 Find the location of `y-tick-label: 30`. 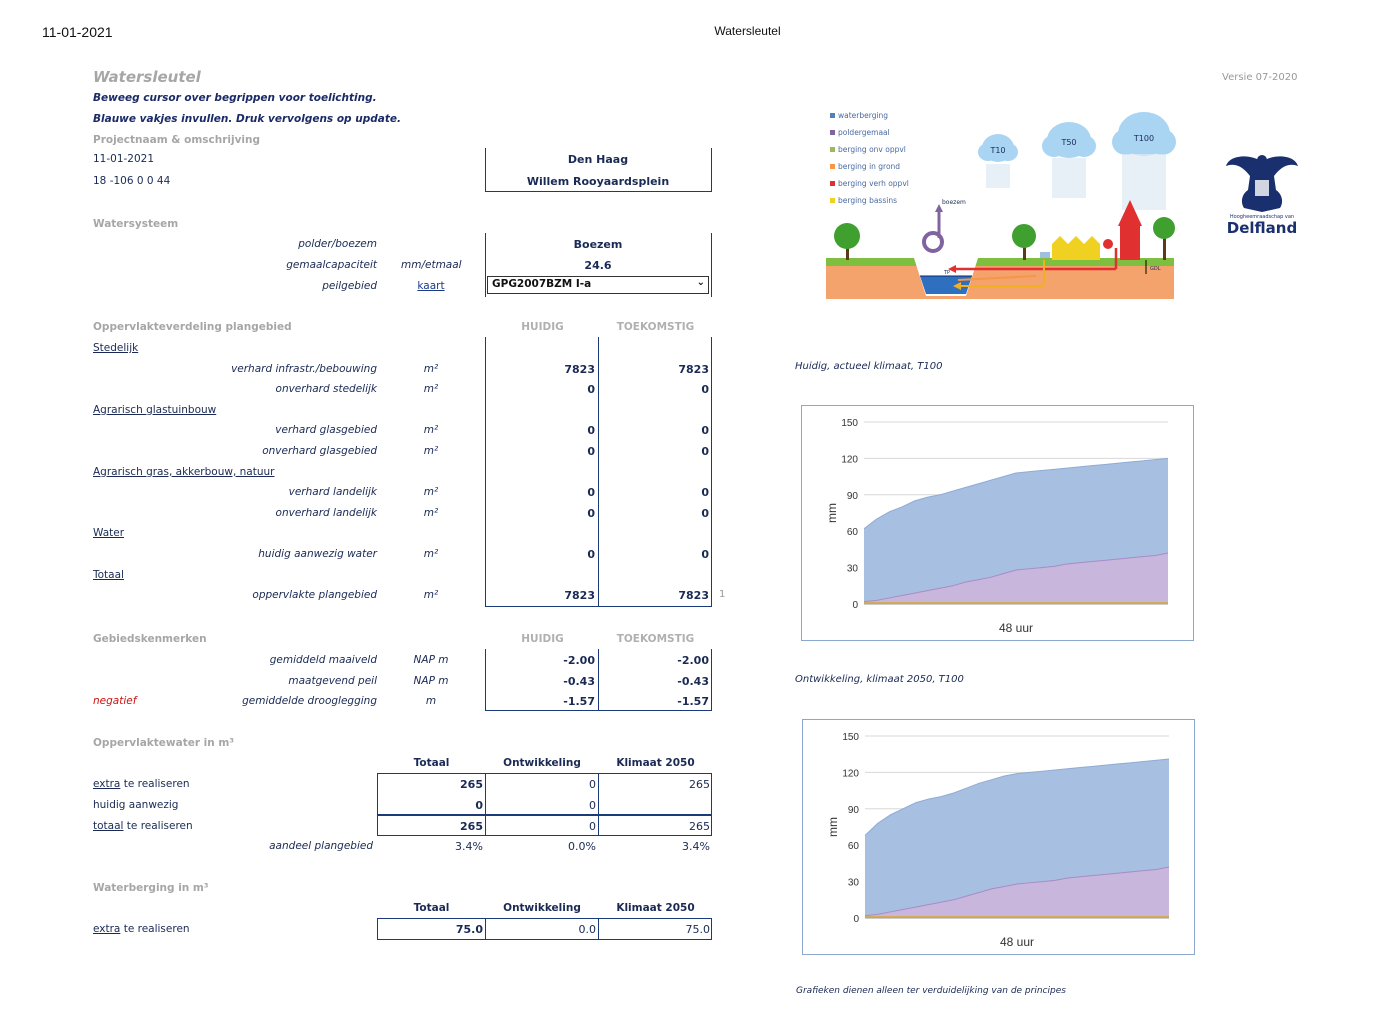

y-tick-label: 30 is located at coordinates (853, 569).